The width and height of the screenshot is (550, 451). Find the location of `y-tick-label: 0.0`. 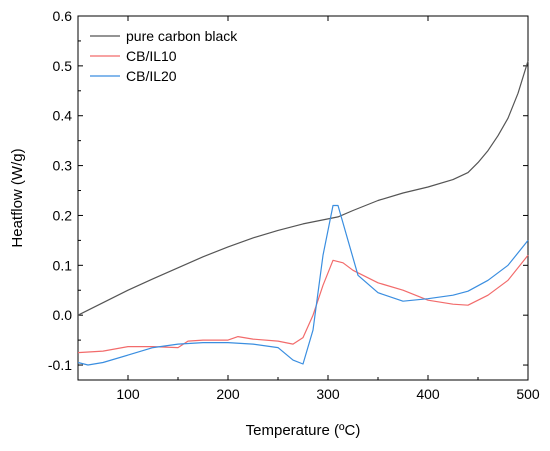

y-tick-label: 0.0 is located at coordinates (63, 315).